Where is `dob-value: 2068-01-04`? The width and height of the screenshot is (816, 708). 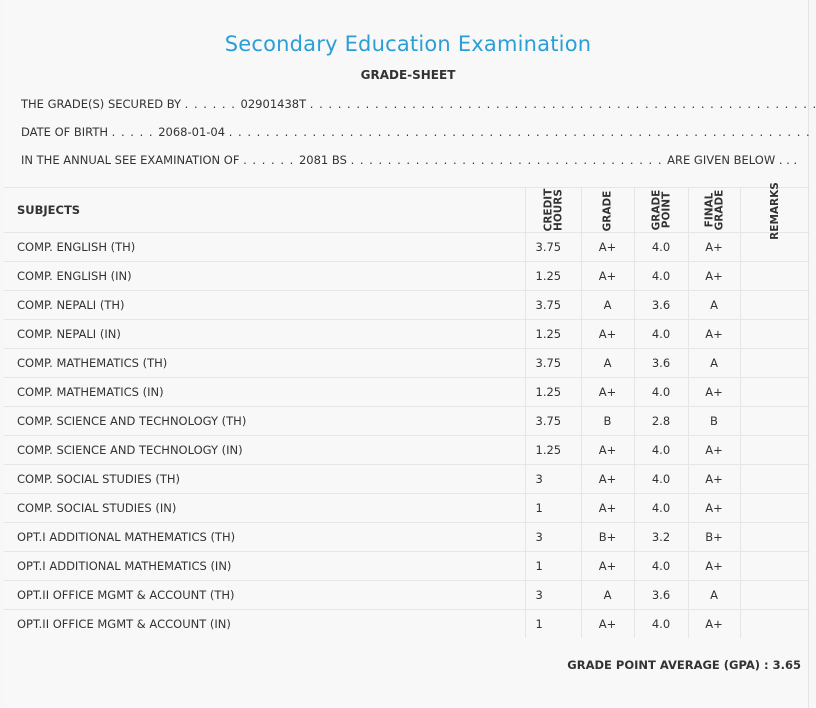 dob-value: 2068-01-04 is located at coordinates (192, 132).